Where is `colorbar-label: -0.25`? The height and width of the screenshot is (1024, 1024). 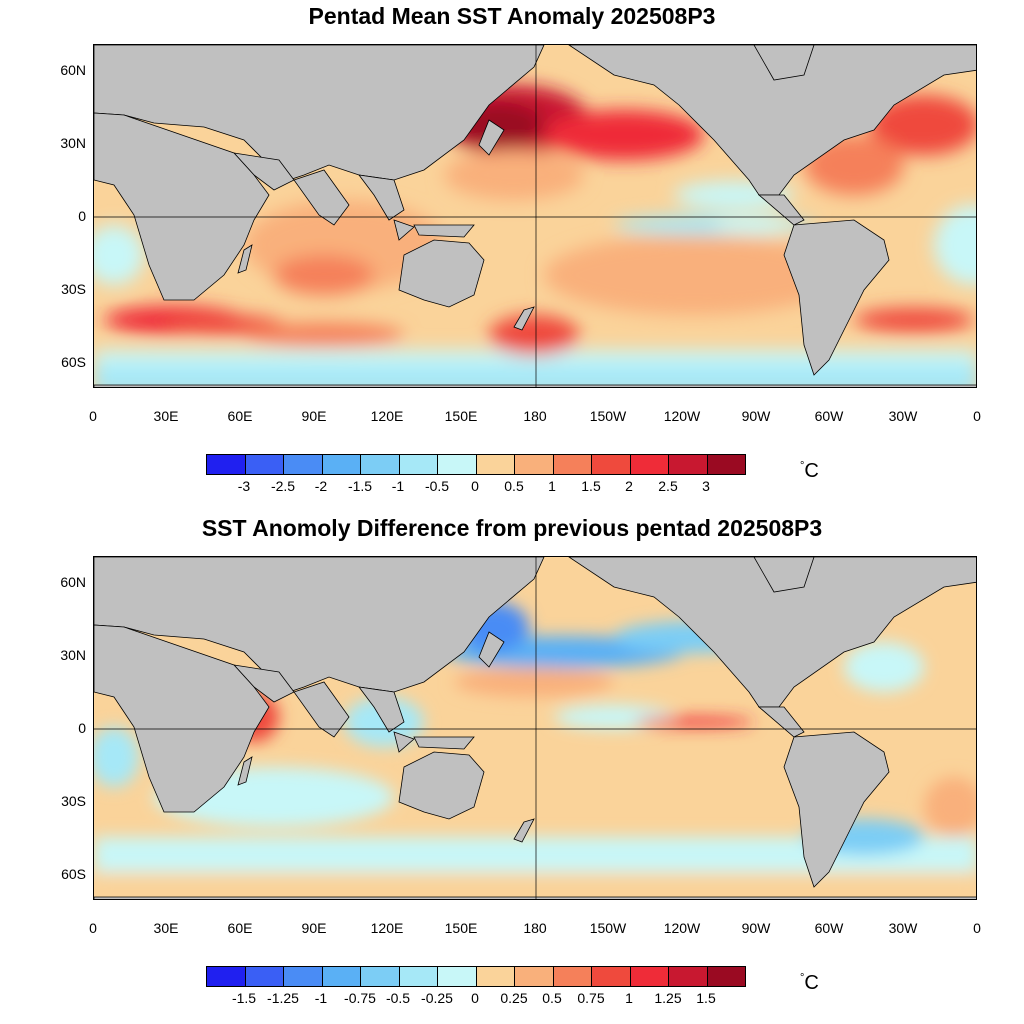
colorbar-label: -0.25 is located at coordinates (437, 998).